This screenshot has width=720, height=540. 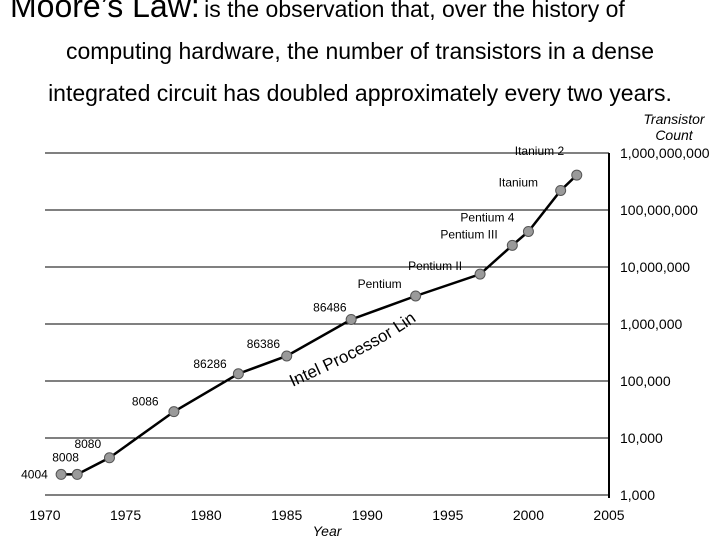 What do you see at coordinates (641, 438) in the screenshot?
I see `y-tick-label: 10,000` at bounding box center [641, 438].